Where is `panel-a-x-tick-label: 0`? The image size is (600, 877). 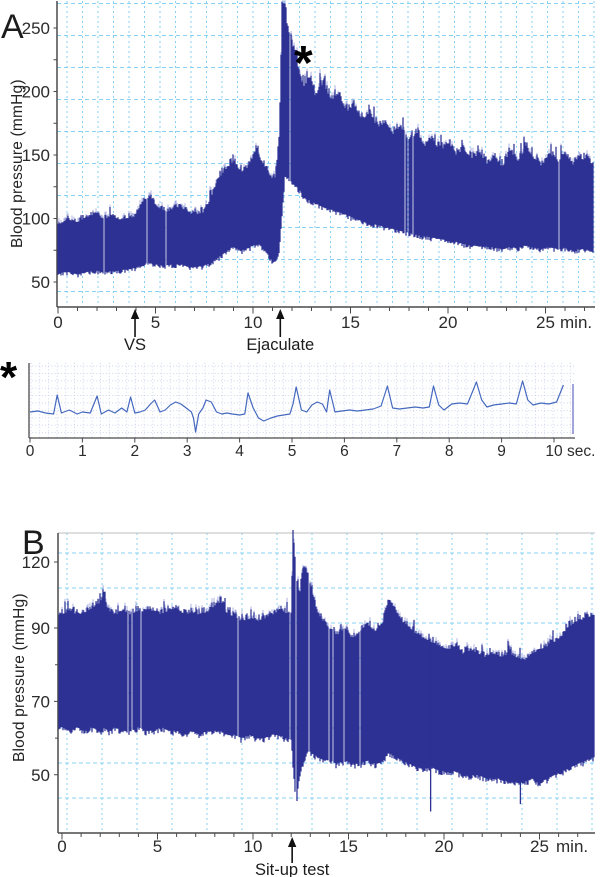
panel-a-x-tick-label: 0 is located at coordinates (57, 322).